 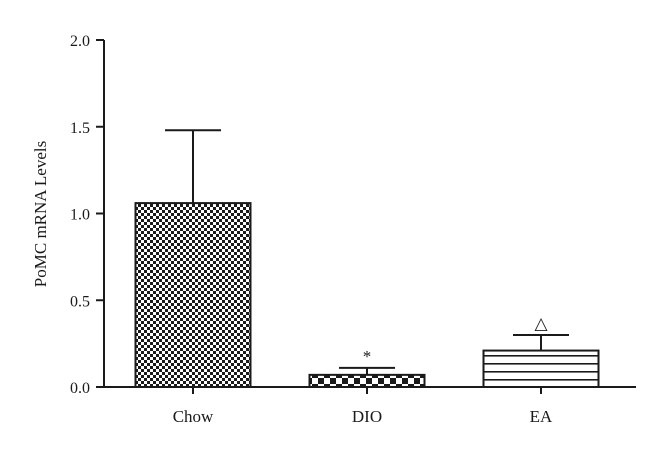 What do you see at coordinates (541, 416) in the screenshot?
I see `x-tick-label-ea: EA` at bounding box center [541, 416].